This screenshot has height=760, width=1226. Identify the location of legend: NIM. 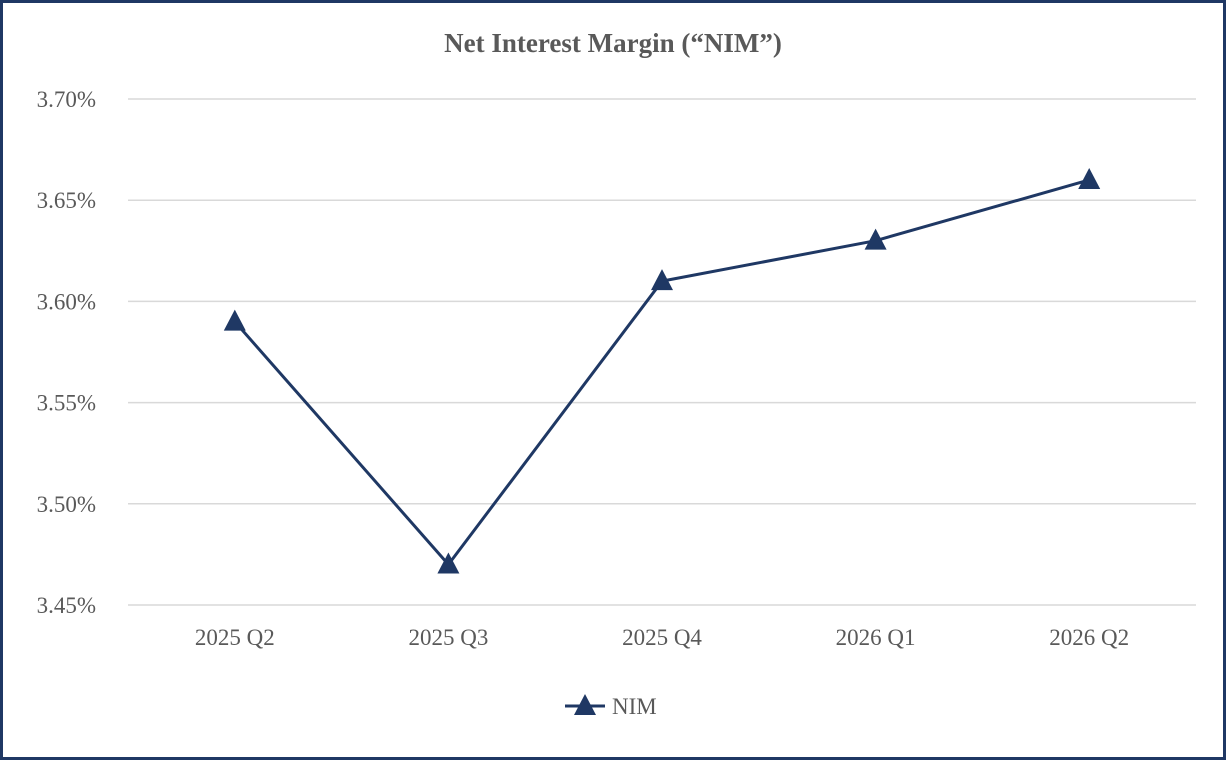
(611, 706).